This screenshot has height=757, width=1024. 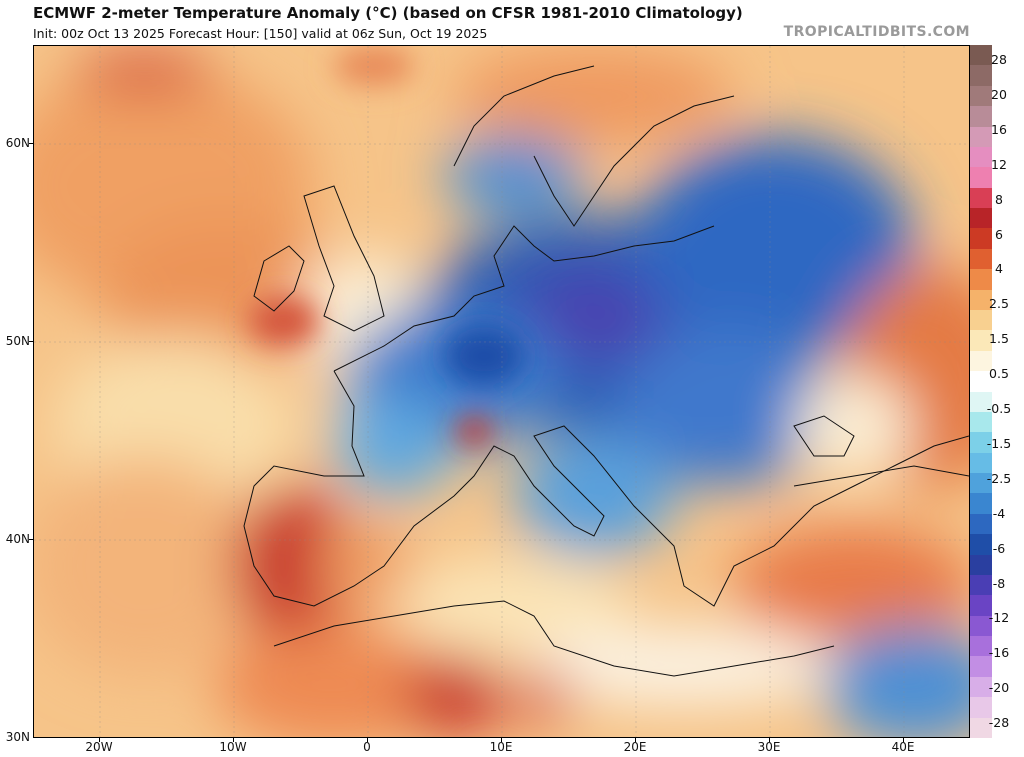 What do you see at coordinates (999, 478) in the screenshot?
I see `colorbar-label: -2.5` at bounding box center [999, 478].